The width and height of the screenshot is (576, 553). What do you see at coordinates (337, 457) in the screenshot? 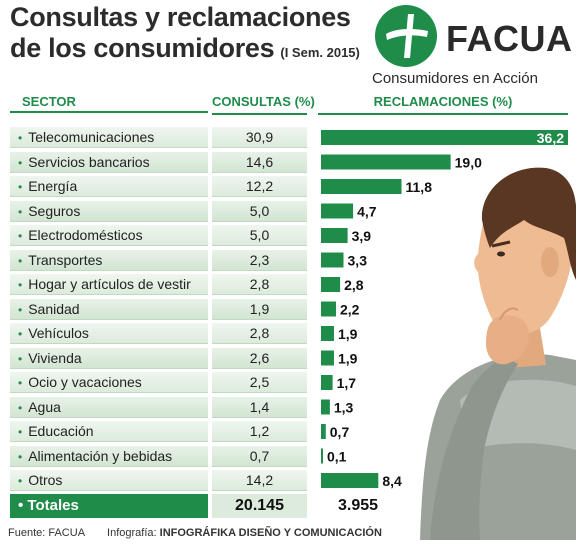
I see `reclamaciones-value-label: 0,1` at bounding box center [337, 457].